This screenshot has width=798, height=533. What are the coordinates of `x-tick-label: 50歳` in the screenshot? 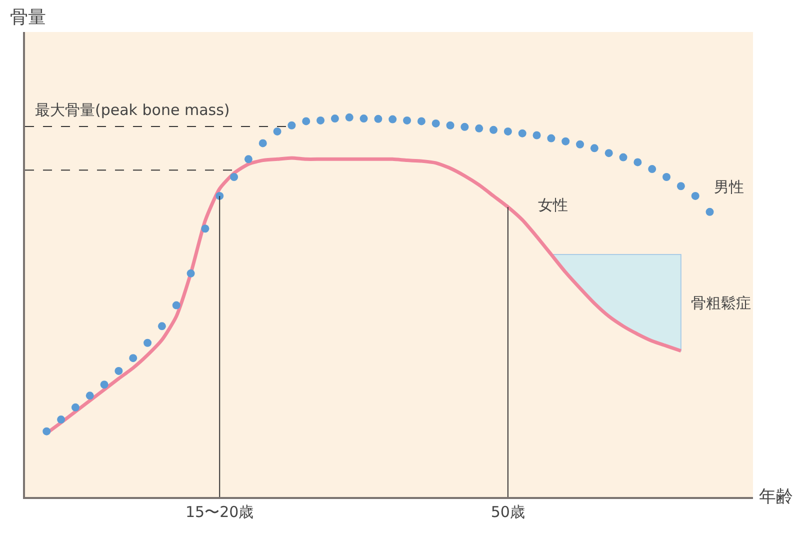 It's located at (507, 511).